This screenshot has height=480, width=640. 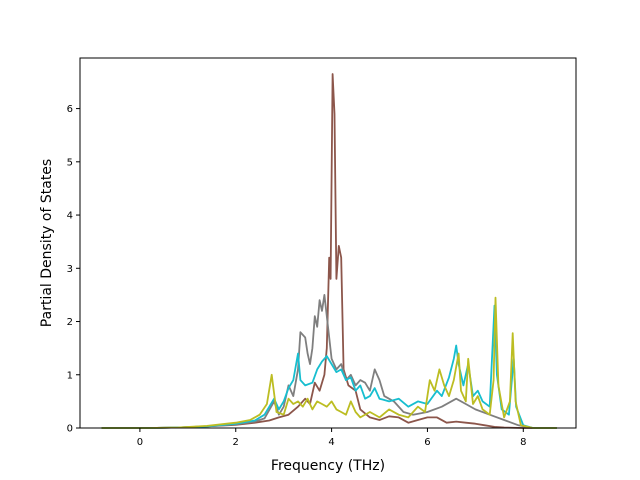 I want to click on y-tick-label: 1, so click(x=70, y=375).